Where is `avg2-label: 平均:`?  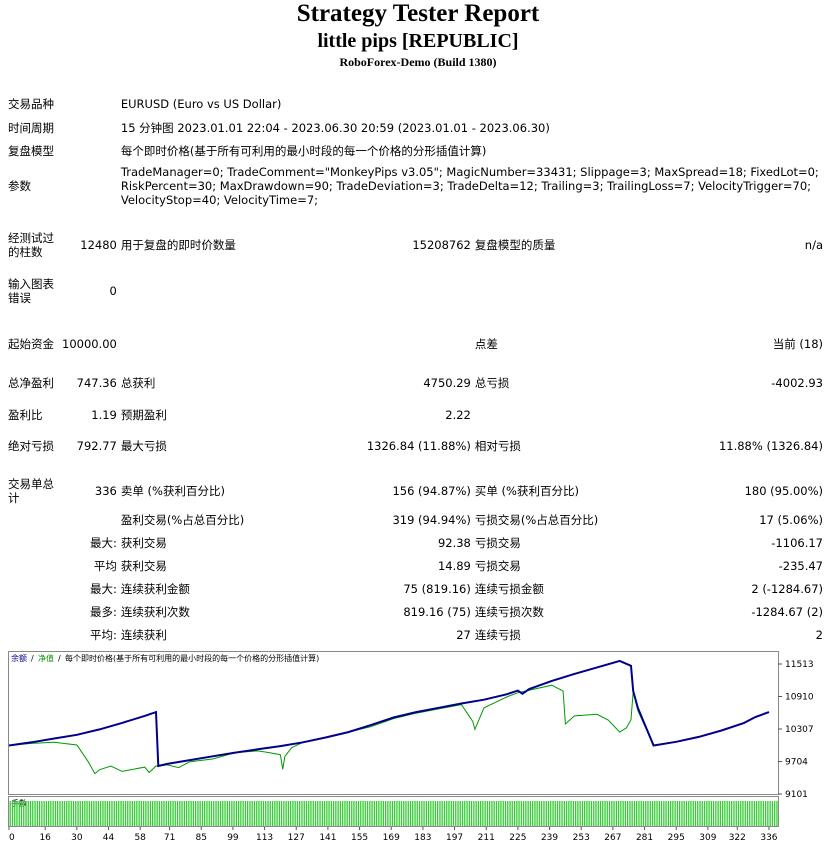 avg2-label: 平均: is located at coordinates (103, 634).